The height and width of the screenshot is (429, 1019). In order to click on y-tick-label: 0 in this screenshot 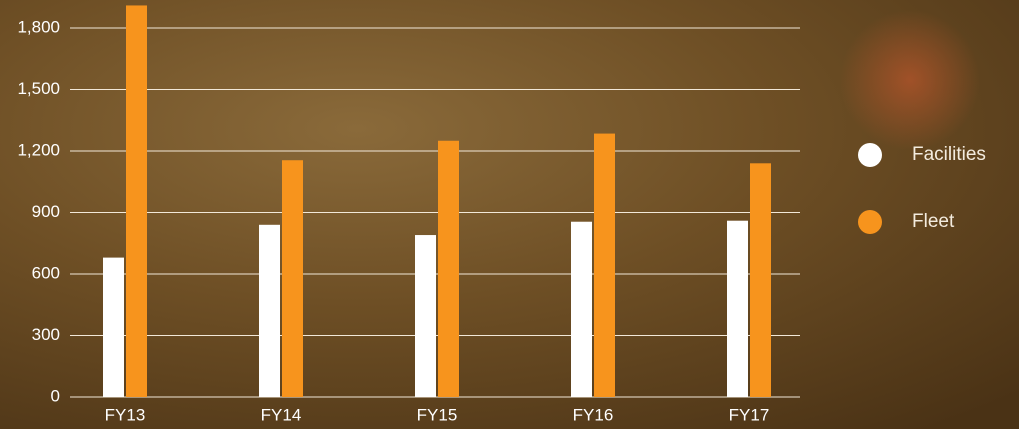, I will do `click(55, 395)`.